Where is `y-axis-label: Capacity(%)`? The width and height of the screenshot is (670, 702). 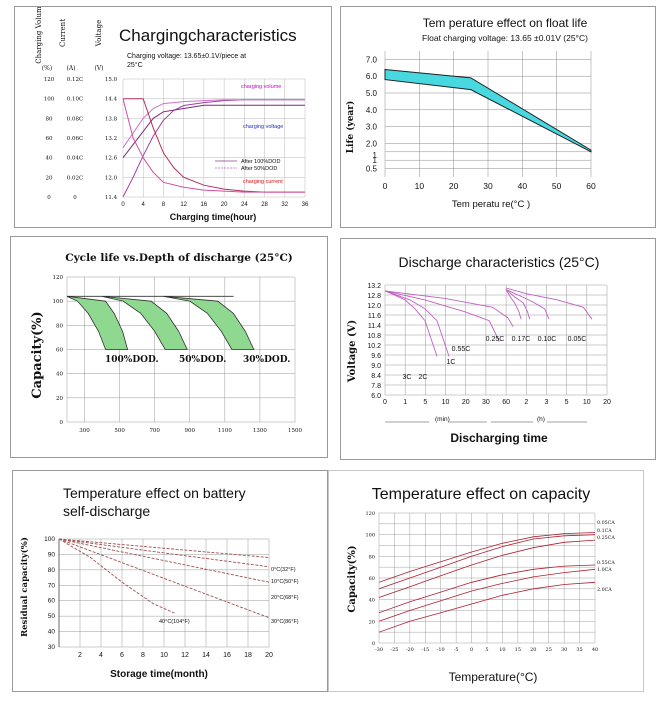
y-axis-label: Capacity(%) is located at coordinates (37, 354).